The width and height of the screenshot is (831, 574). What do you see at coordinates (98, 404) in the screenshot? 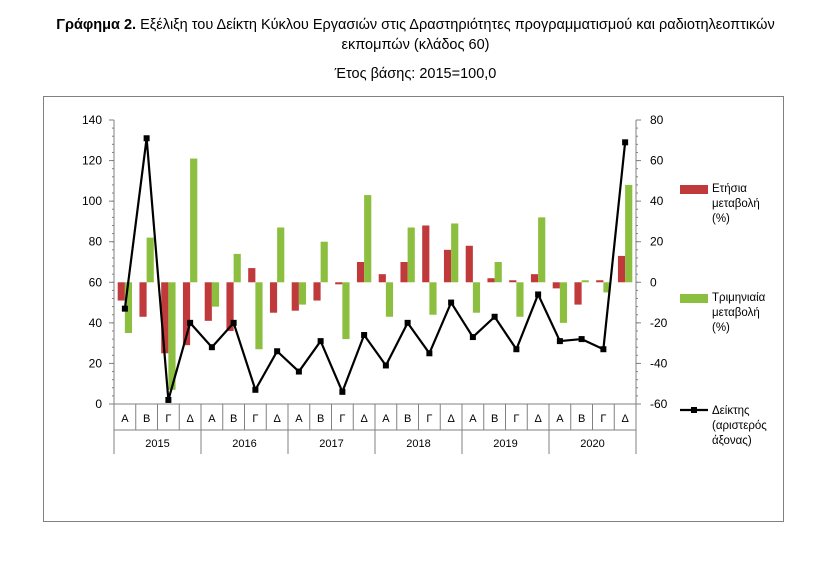
I see `left-axis-tick-label: 0` at bounding box center [98, 404].